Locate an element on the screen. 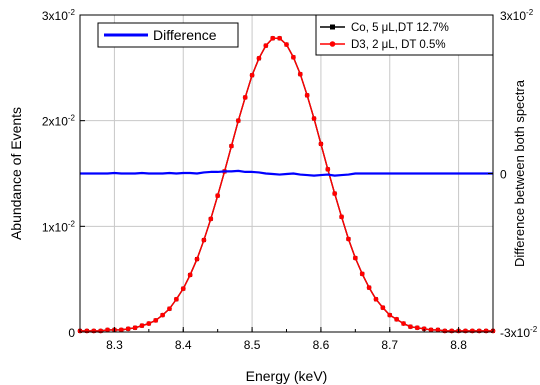 This screenshot has height=385, width=540. x-tick-label: 8.3 is located at coordinates (114, 345).